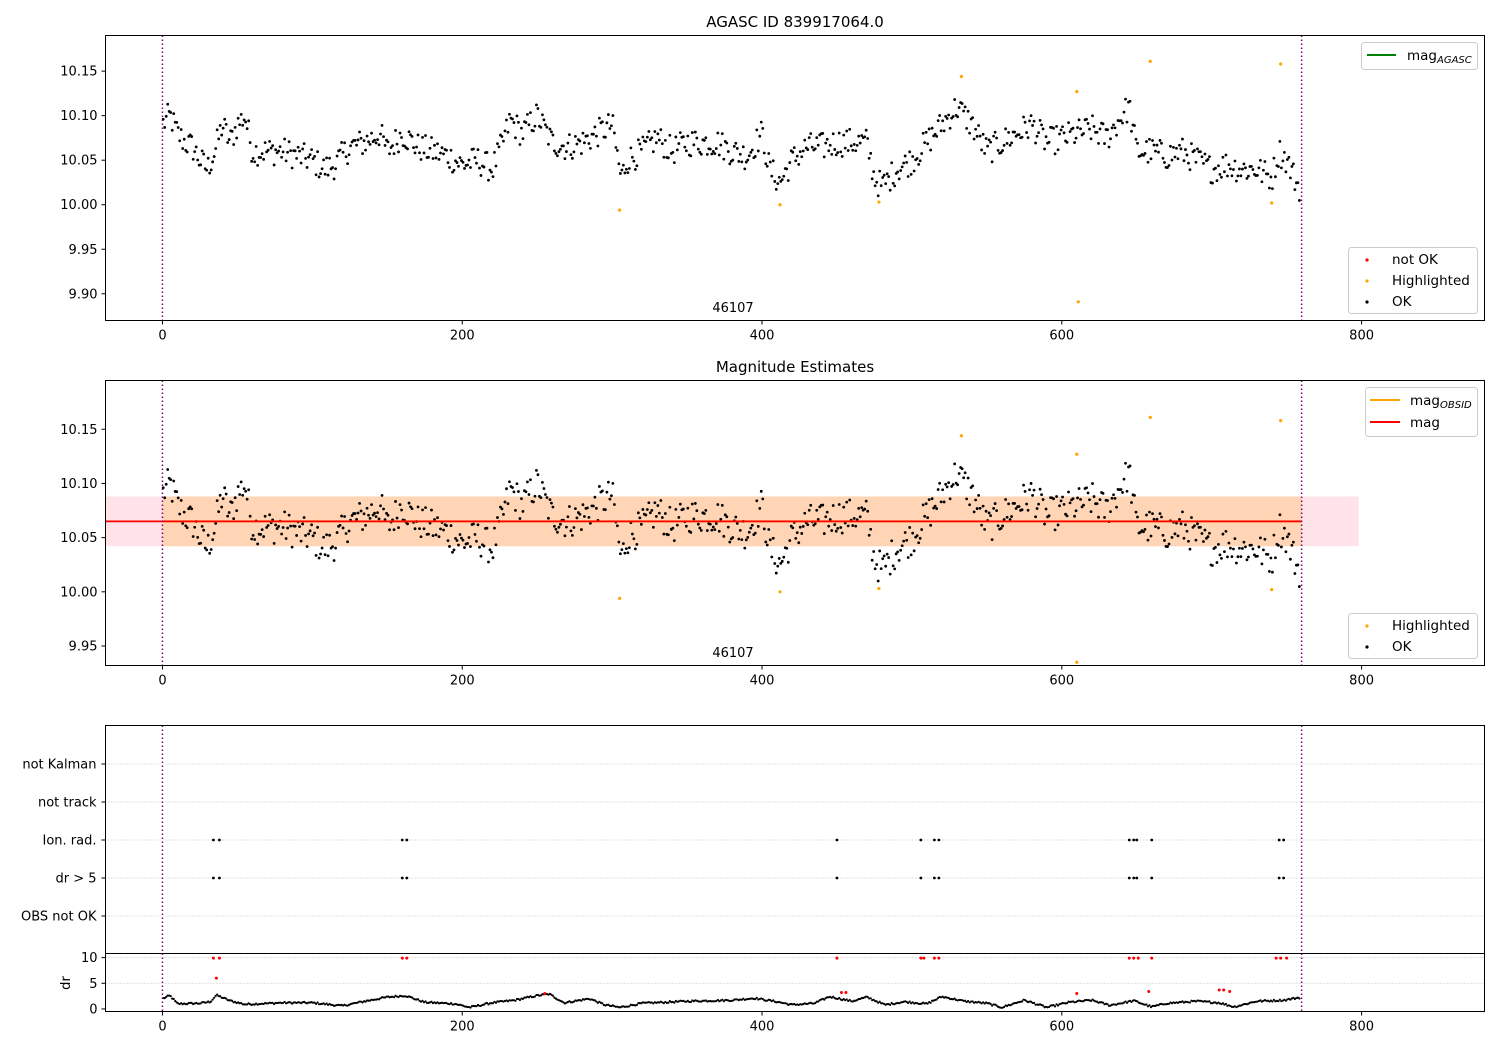 This screenshot has height=1050, width=1500. Describe the element at coordinates (78, 430) in the screenshot. I see `estimates-y-tick-label: 10.15` at that location.